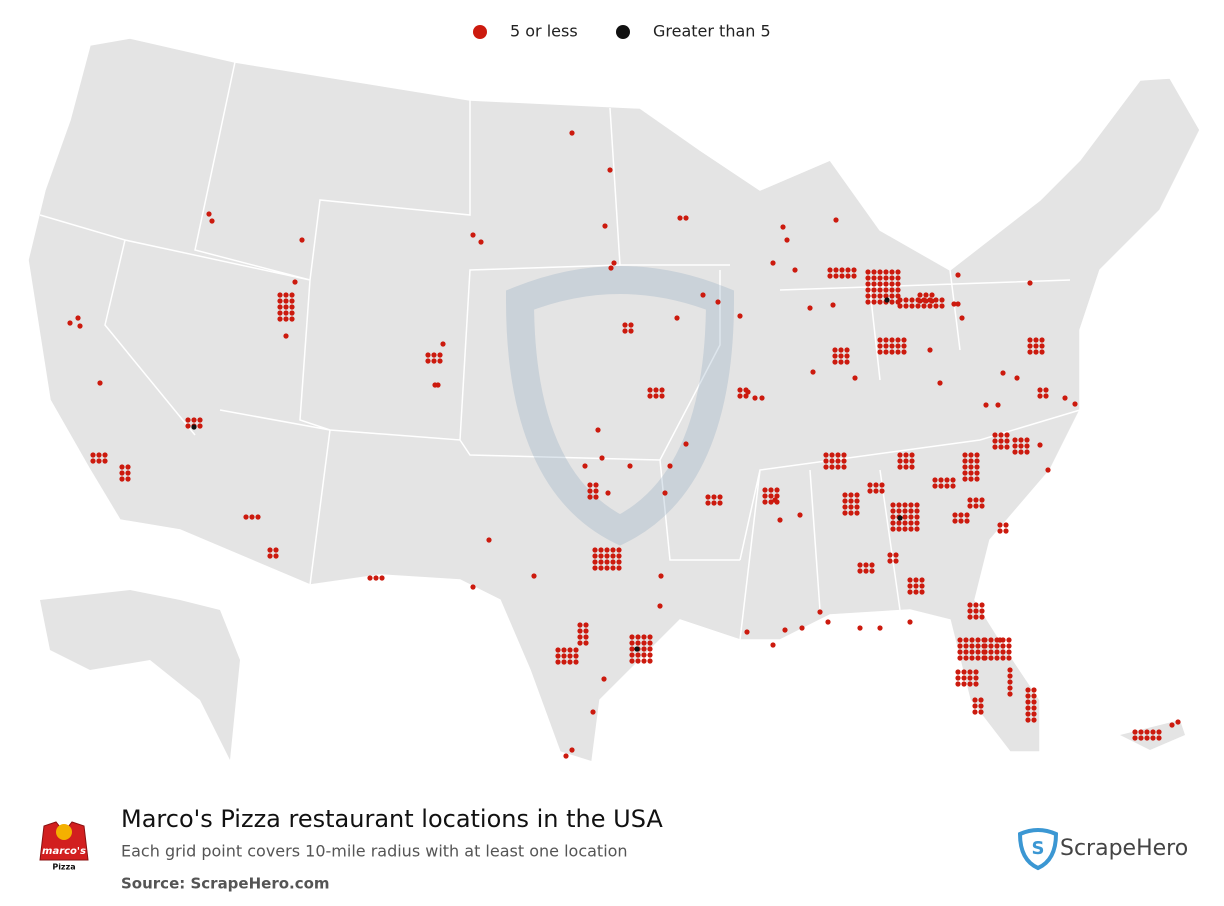 The image size is (1224, 906). I want to click on location-dot-dense, so click(887, 300).